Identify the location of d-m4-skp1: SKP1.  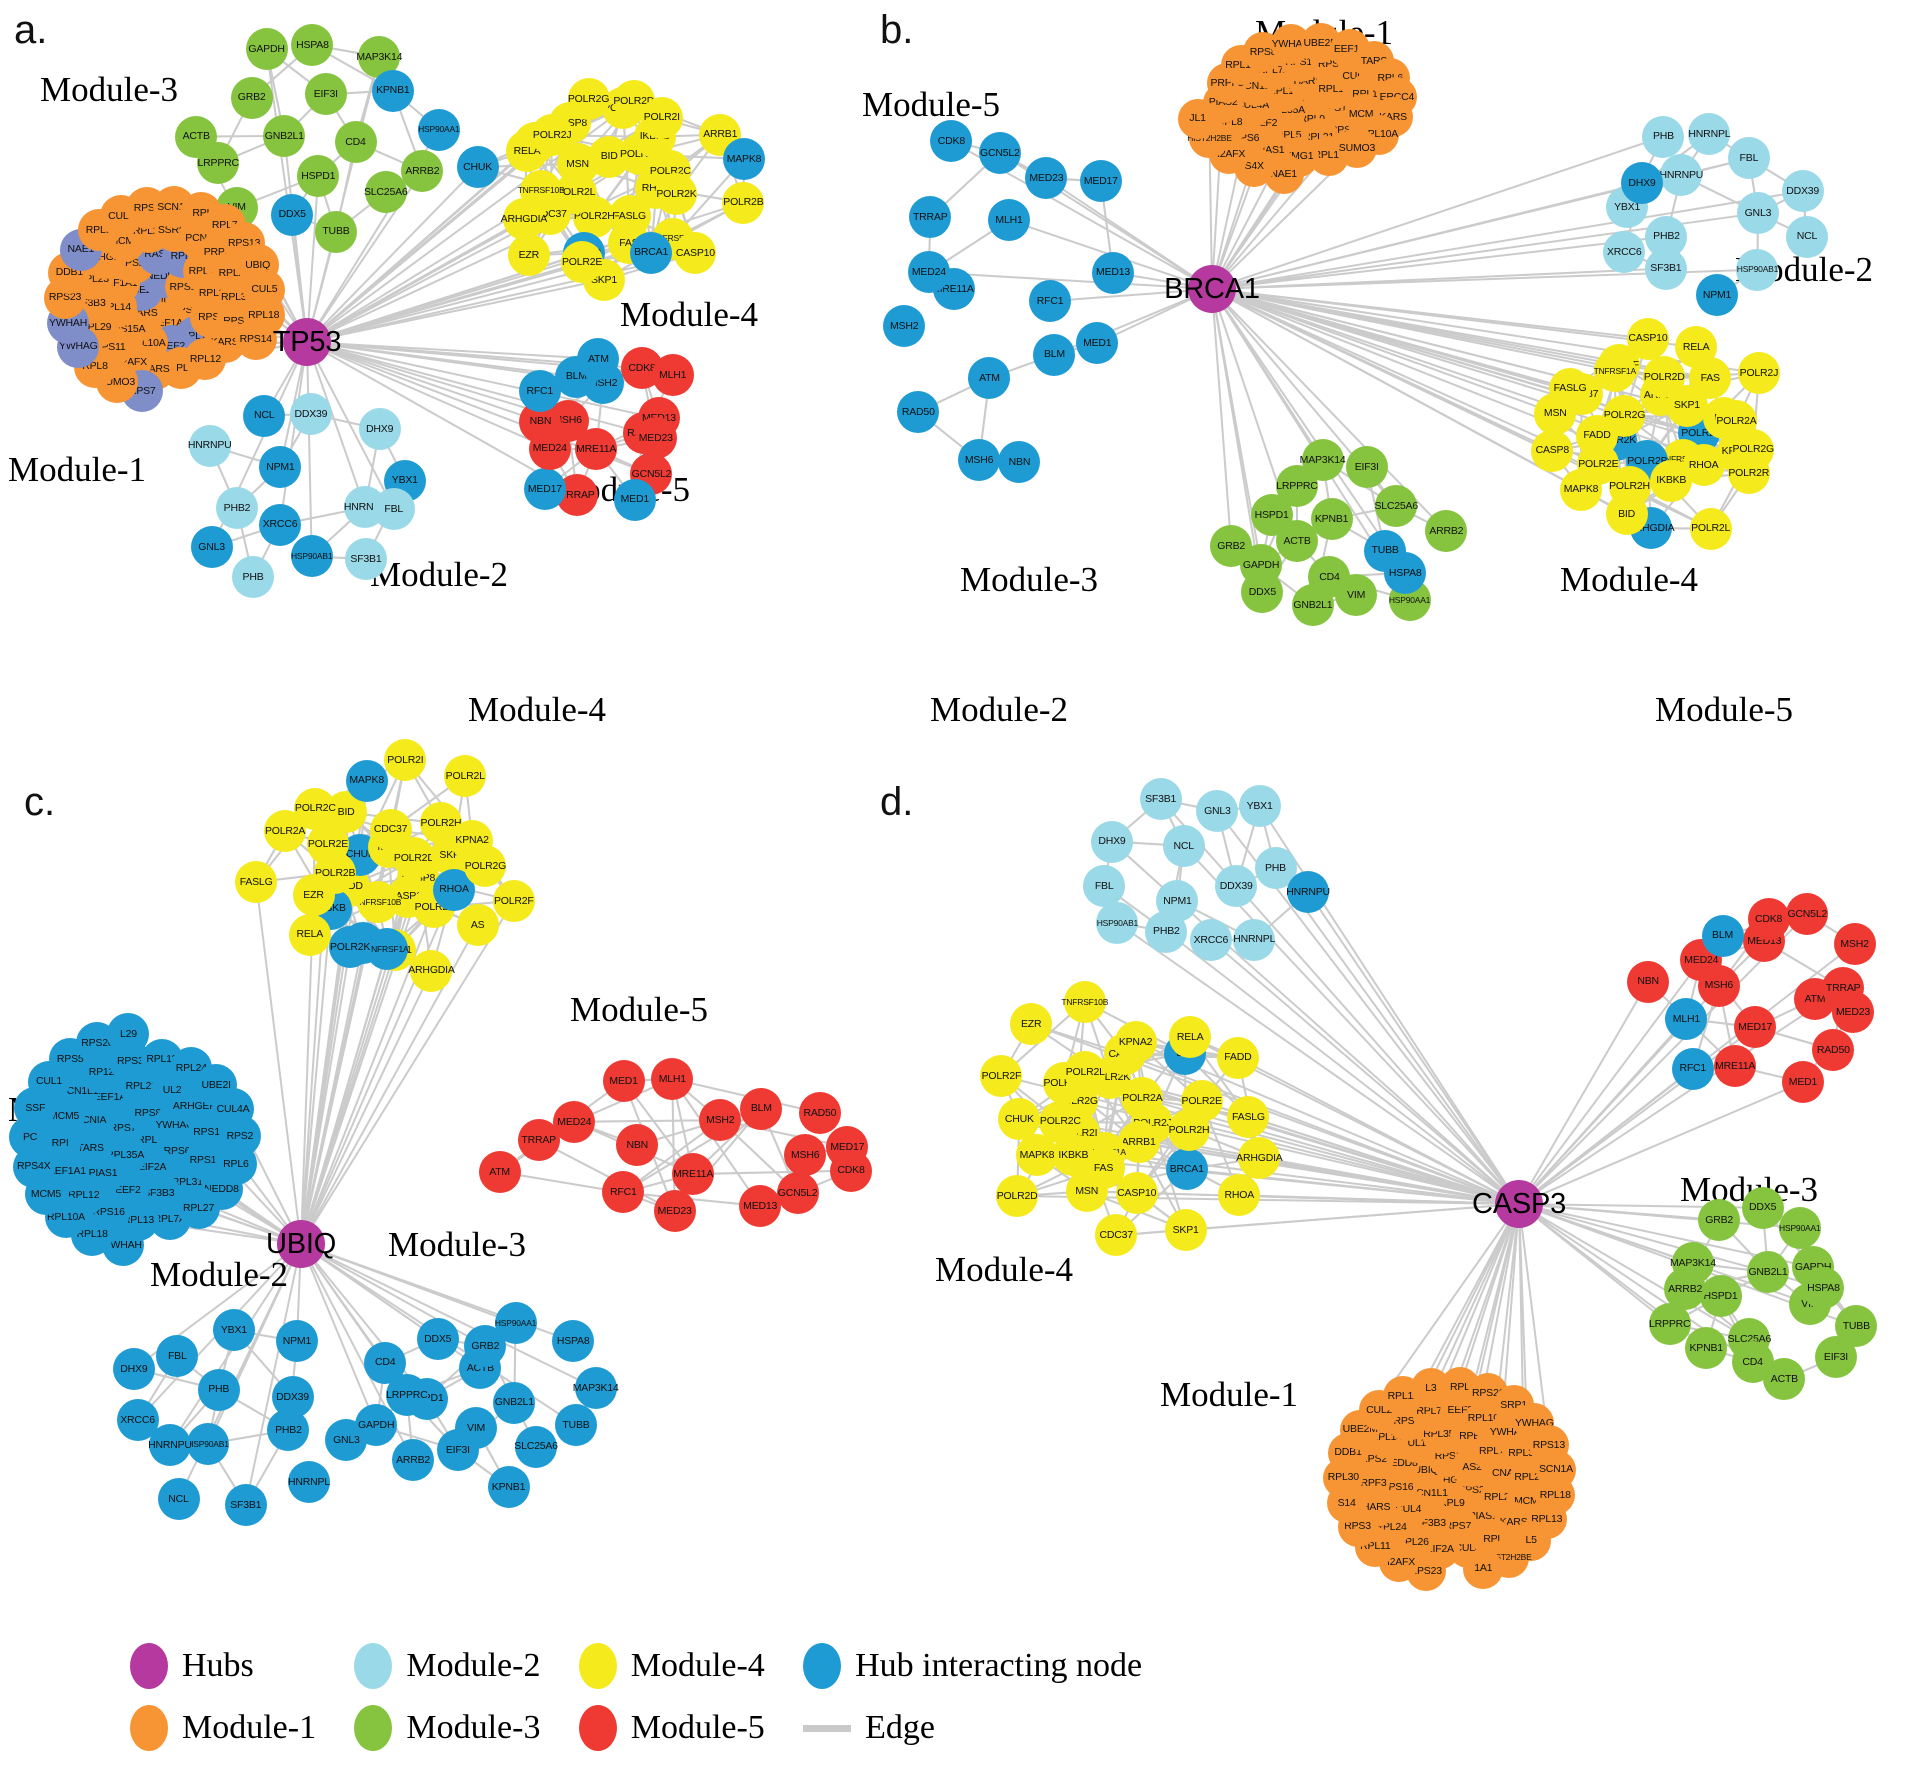
(1185, 1229).